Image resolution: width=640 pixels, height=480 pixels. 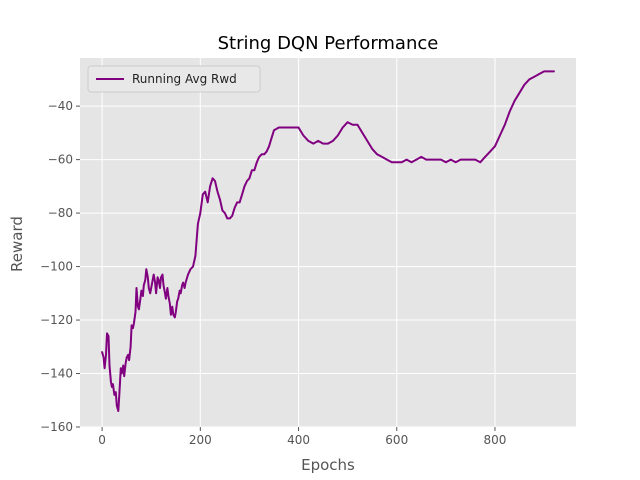 I want to click on x-tick-label: 400, so click(x=298, y=440).